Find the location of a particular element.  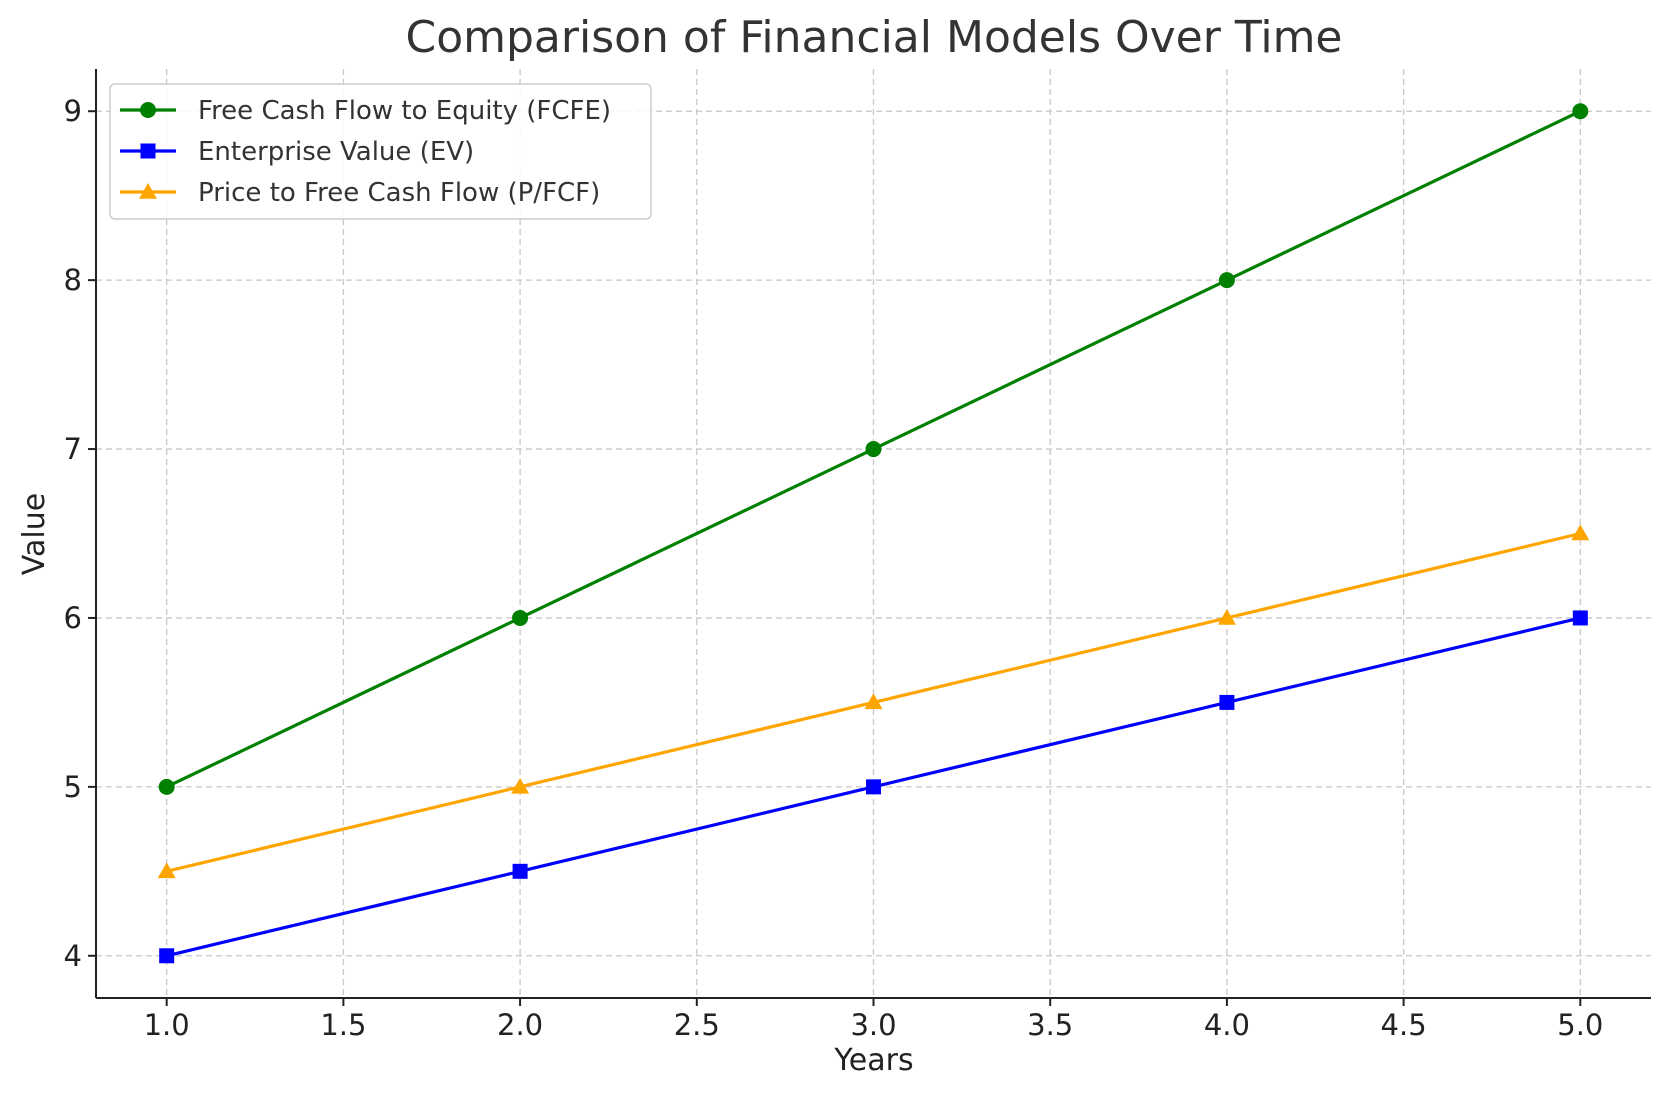

x-tick-label: 3.5 is located at coordinates (1050, 1025).